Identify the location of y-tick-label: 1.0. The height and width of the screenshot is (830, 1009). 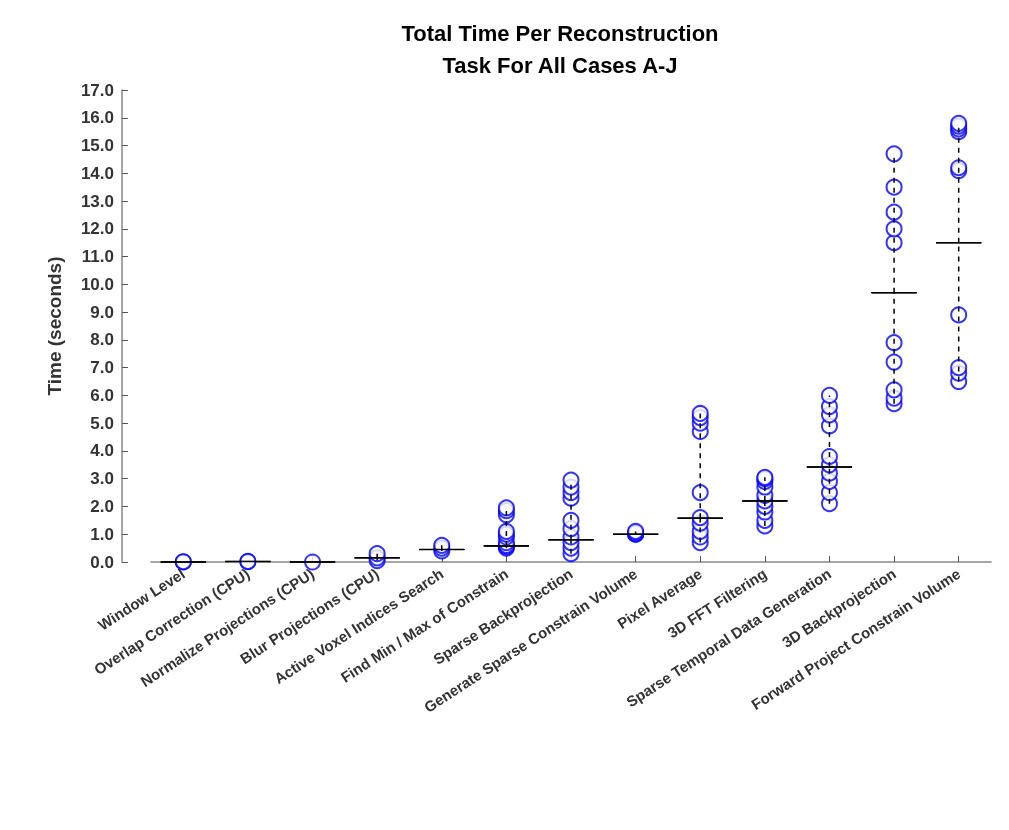
(102, 534).